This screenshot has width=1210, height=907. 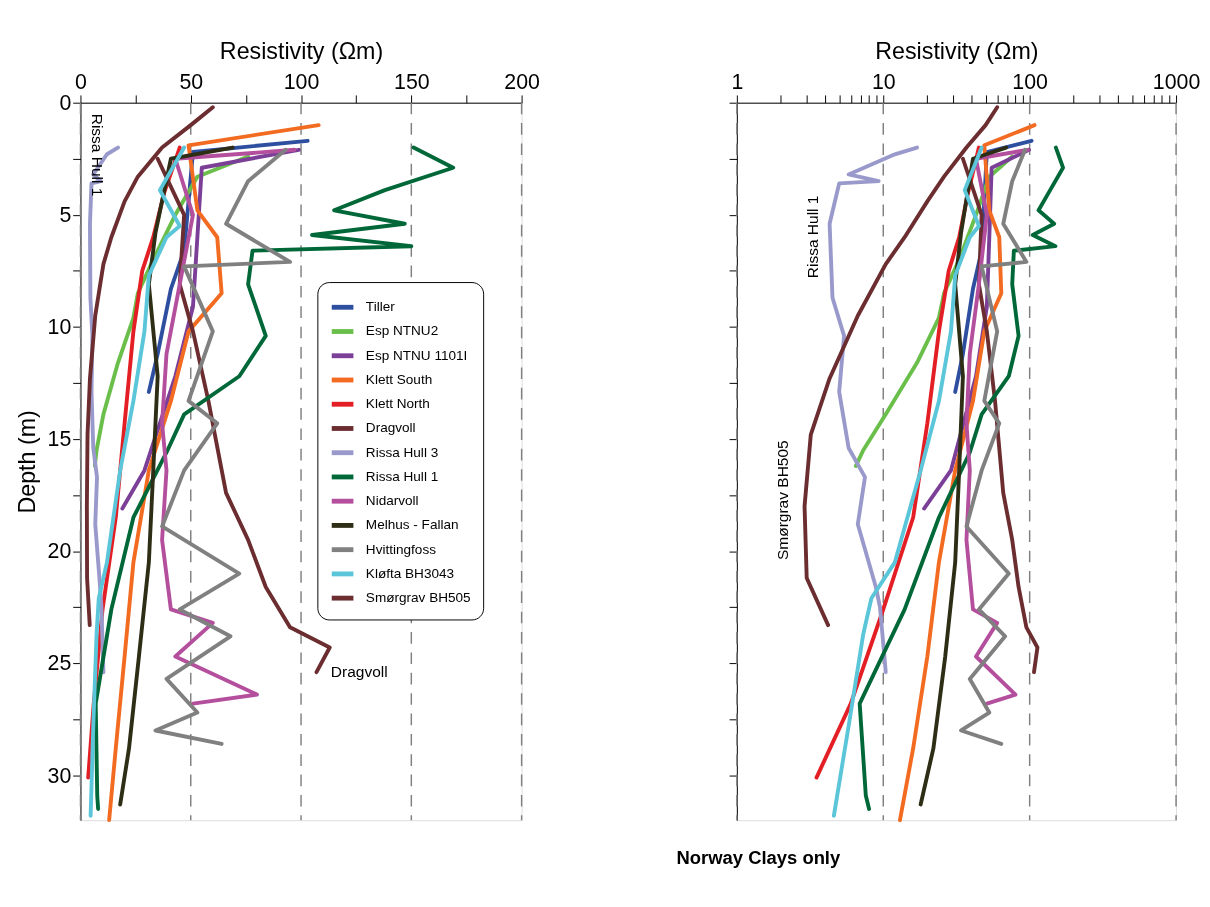 I want to click on y-axis-title: Depth (m), so click(x=26, y=462).